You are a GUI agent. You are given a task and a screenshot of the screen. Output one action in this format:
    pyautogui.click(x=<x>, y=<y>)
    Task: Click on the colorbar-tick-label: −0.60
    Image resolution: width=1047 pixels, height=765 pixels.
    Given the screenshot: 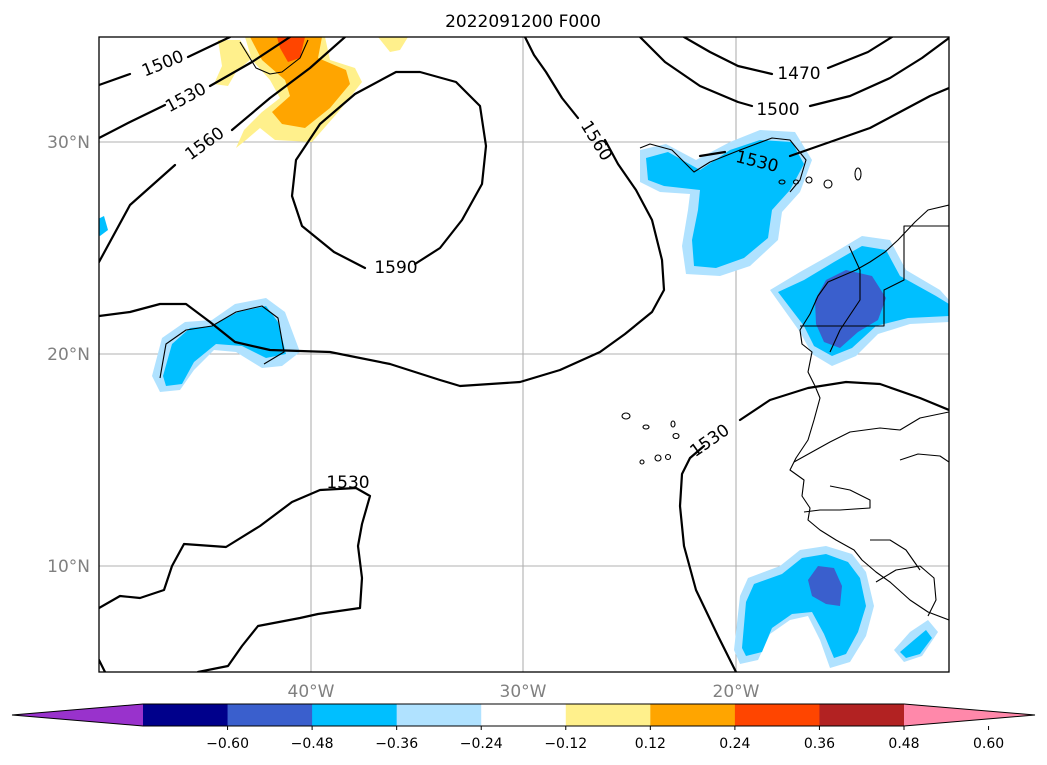 What is the action you would take?
    pyautogui.click(x=227, y=744)
    